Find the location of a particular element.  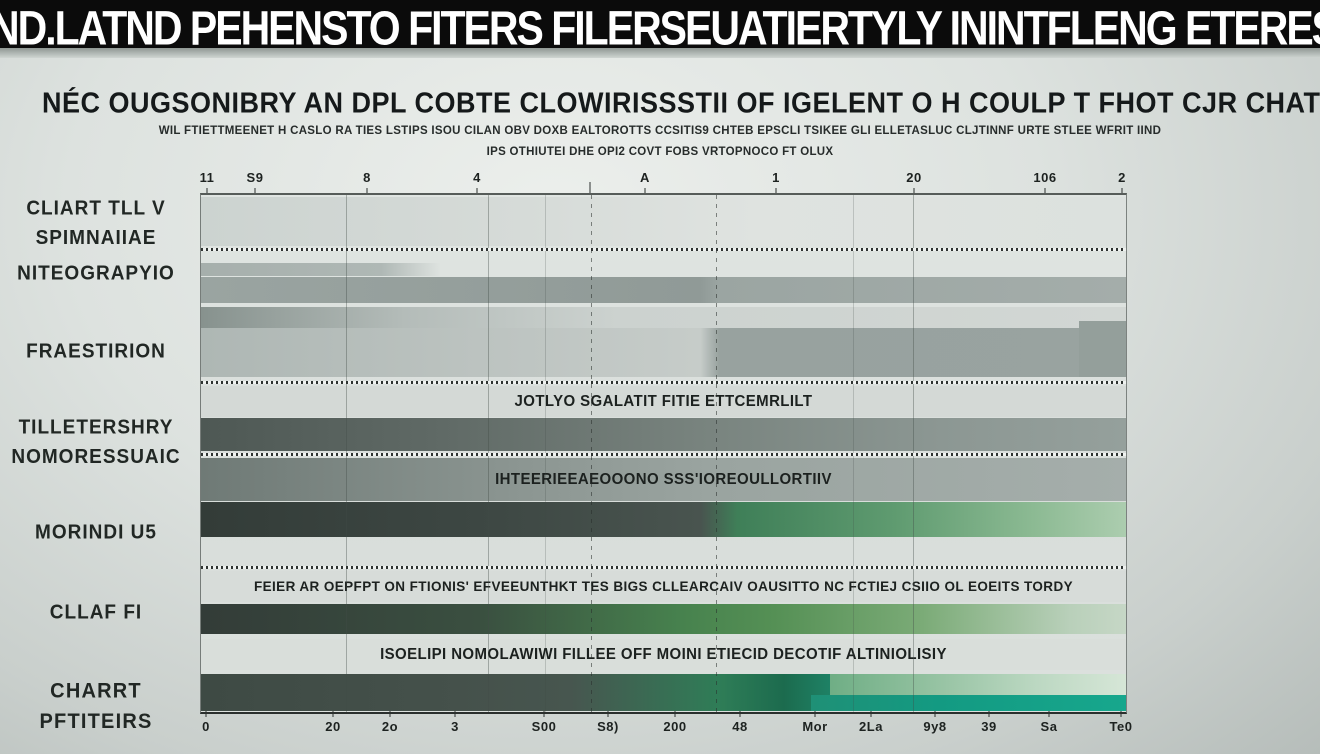

bar-row-3-step is located at coordinates (1102, 349).